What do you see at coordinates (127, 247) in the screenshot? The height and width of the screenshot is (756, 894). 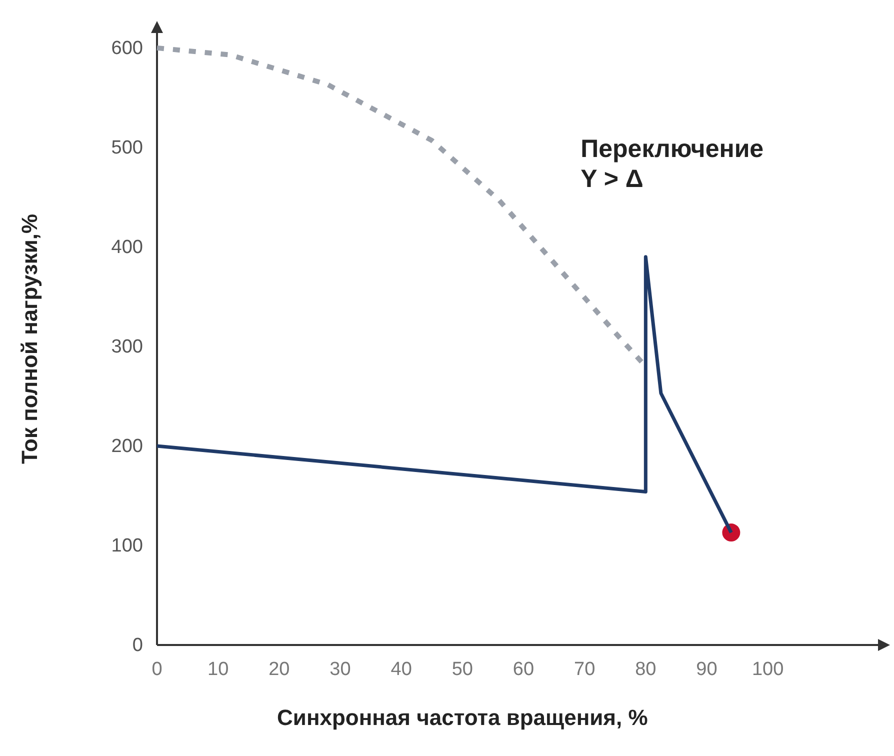 I see `y-tick-label: 400` at bounding box center [127, 247].